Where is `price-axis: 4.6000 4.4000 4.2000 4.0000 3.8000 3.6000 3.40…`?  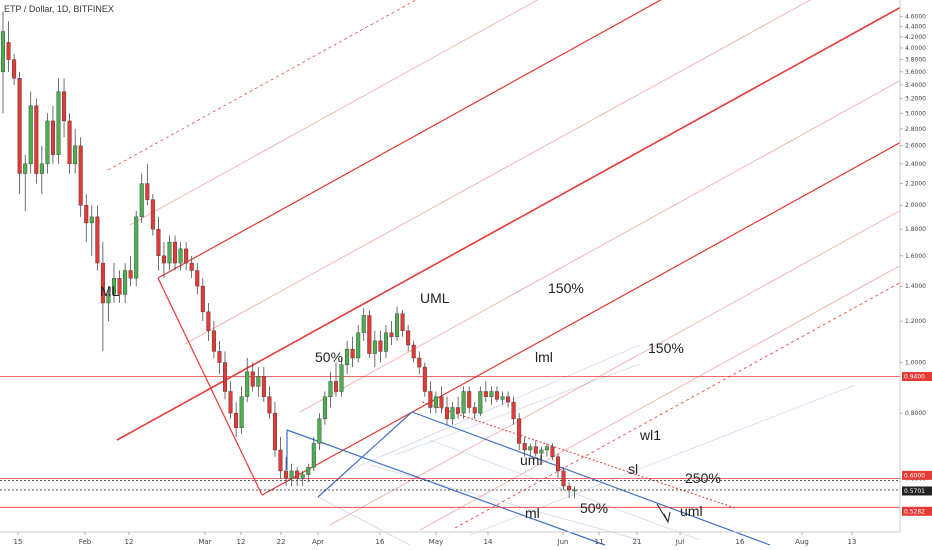
price-axis: 4.6000 4.4000 4.2000 4.0000 3.8000 3.6000 3.40… is located at coordinates (915, 275).